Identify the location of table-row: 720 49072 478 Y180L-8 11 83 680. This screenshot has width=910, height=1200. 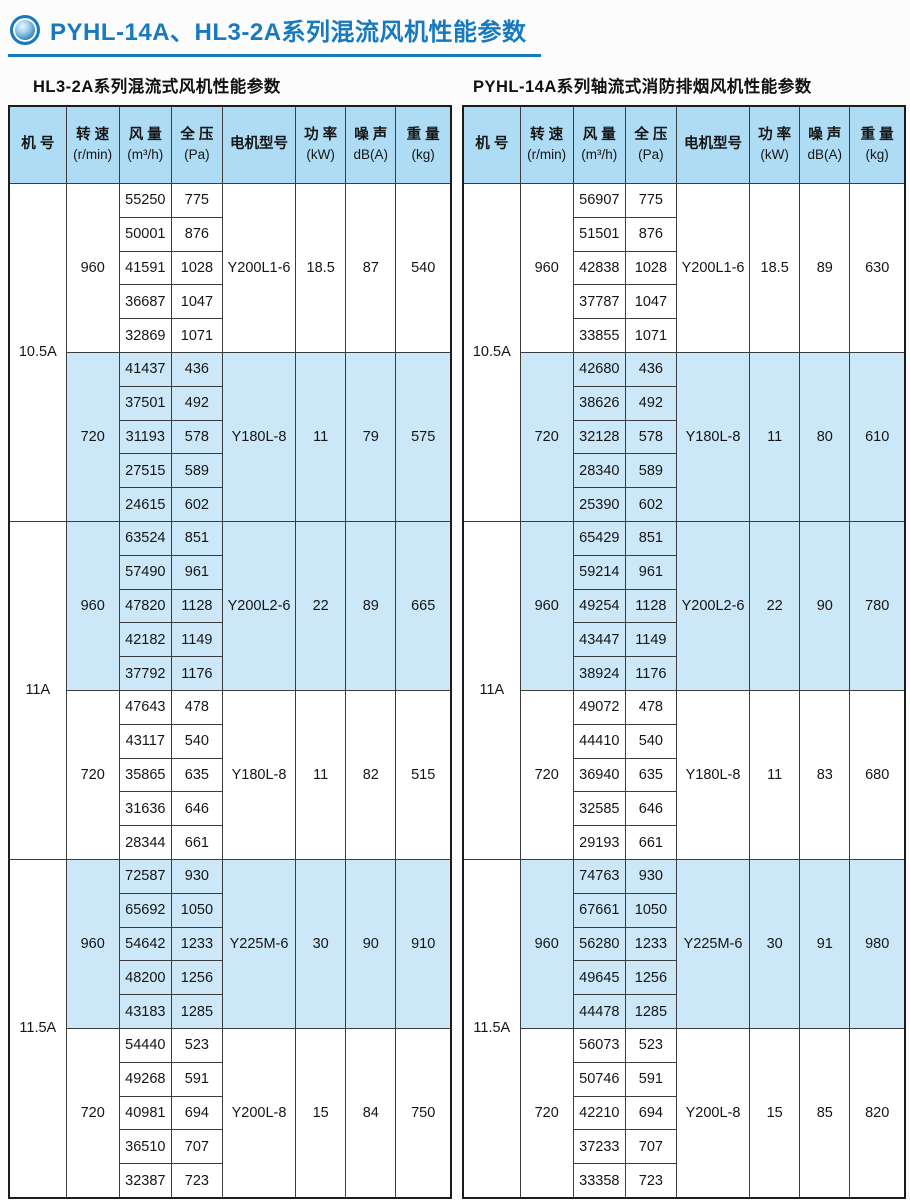
(684, 774).